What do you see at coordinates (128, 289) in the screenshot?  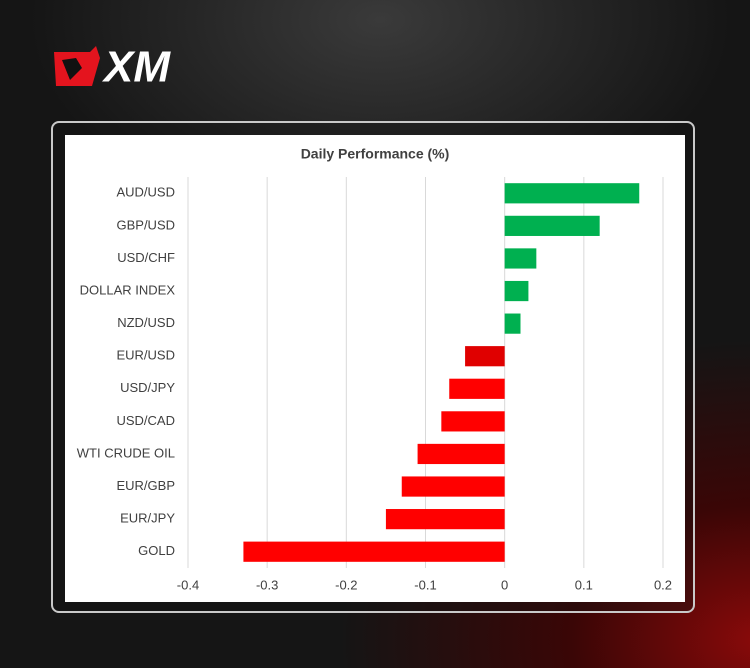 I see `y-tick-label: DOLLAR INDEX` at bounding box center [128, 289].